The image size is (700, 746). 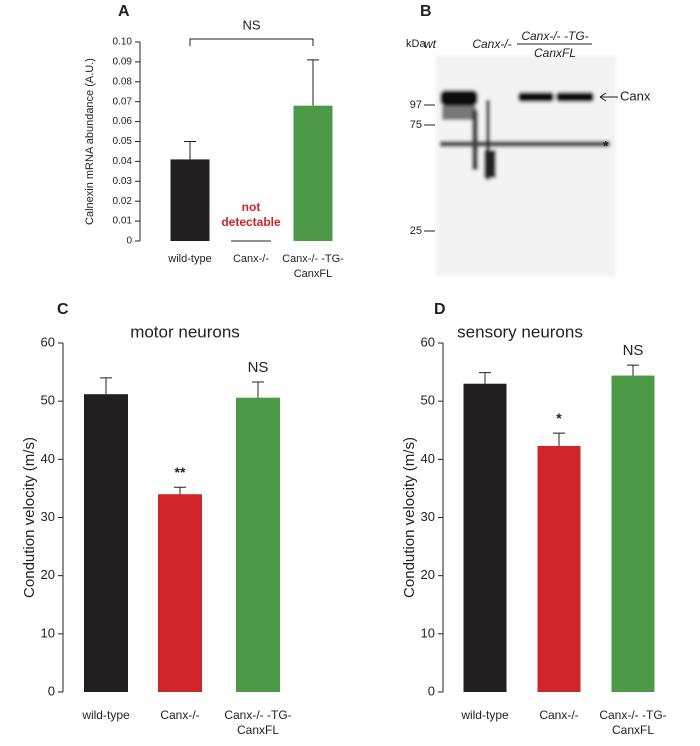 I want to click on lane-label: wt, so click(x=430, y=44).